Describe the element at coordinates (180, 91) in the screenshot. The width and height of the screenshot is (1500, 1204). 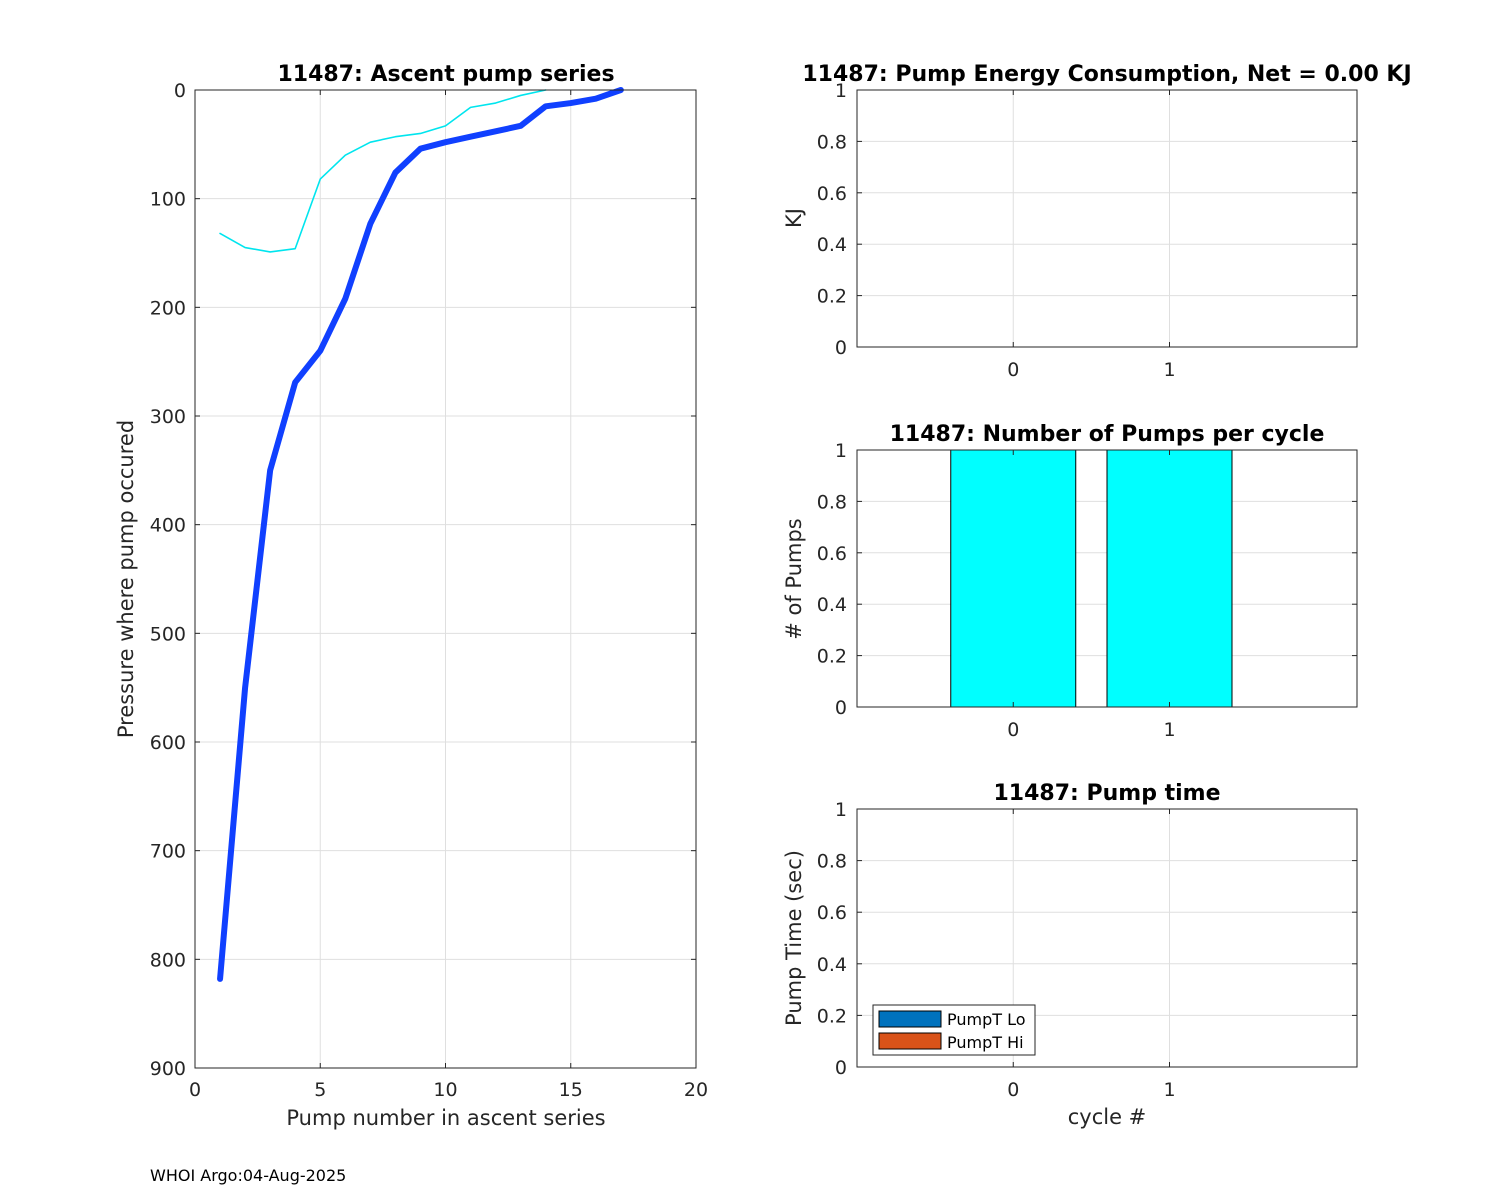
I see `ascent-ytick-label: 0` at that location.